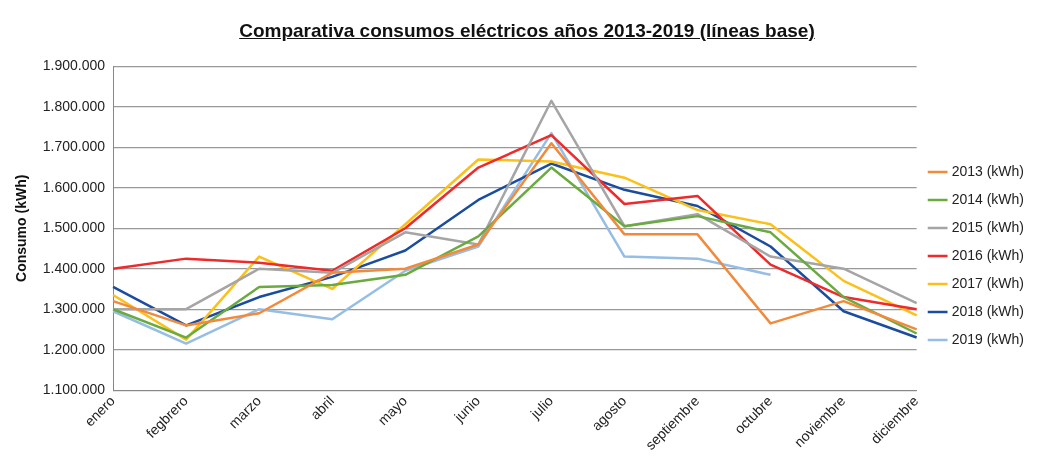 The image size is (1054, 467). I want to click on legend-label: 2015 (kWh), so click(987, 226).